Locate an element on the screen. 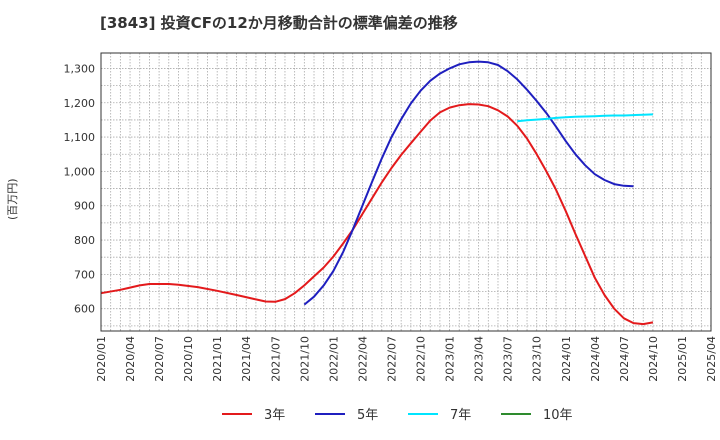 This screenshot has width=720, height=440. x-tick-label: 2021/07 is located at coordinates (275, 359).